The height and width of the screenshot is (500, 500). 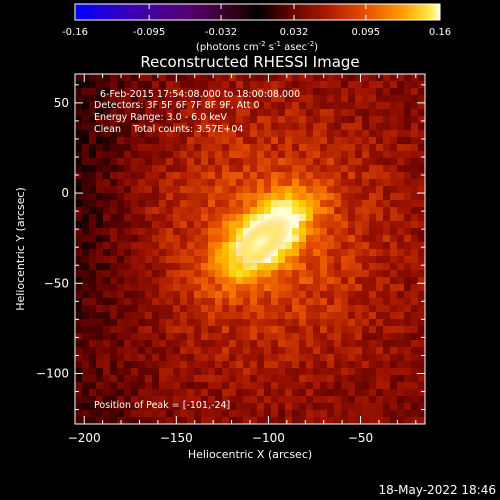 What do you see at coordinates (437, 490) in the screenshot?
I see `timestamp: 18-May-2022 18:46` at bounding box center [437, 490].